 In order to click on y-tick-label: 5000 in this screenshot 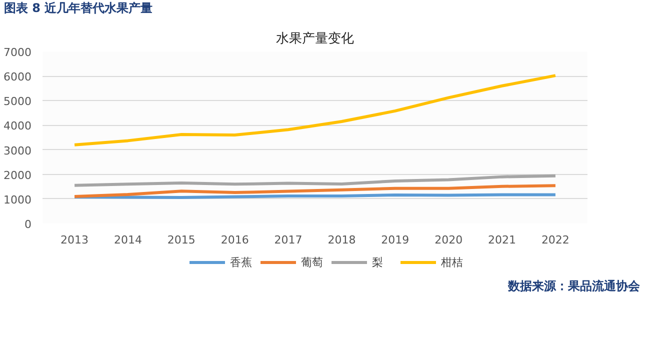, I will do `click(18, 101)`.